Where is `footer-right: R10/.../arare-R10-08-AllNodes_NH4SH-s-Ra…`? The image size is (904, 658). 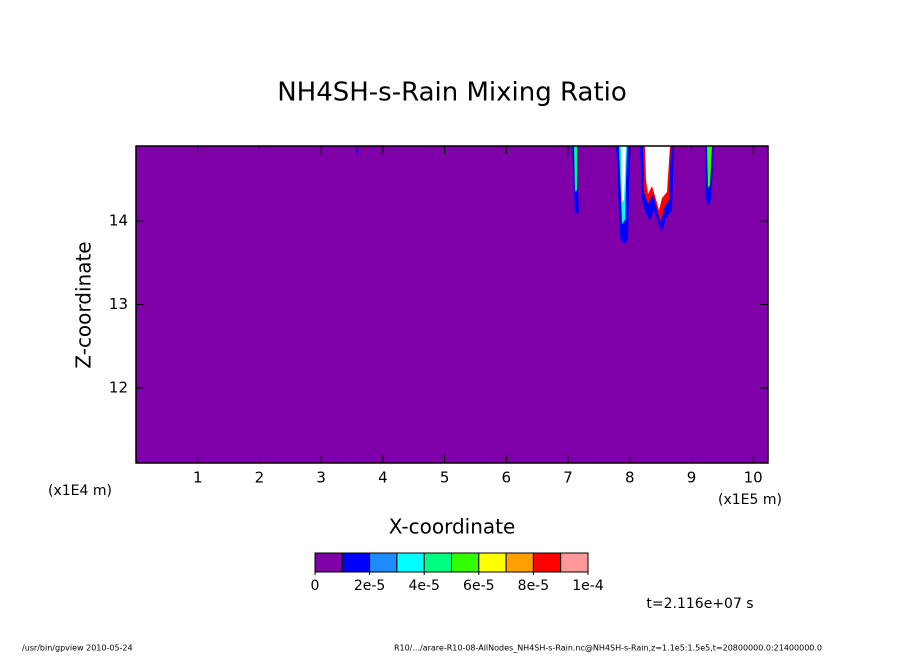
footer-right: R10/.../arare-R10-08-AllNodes_NH4SH-s-Ra… is located at coordinates (608, 648).